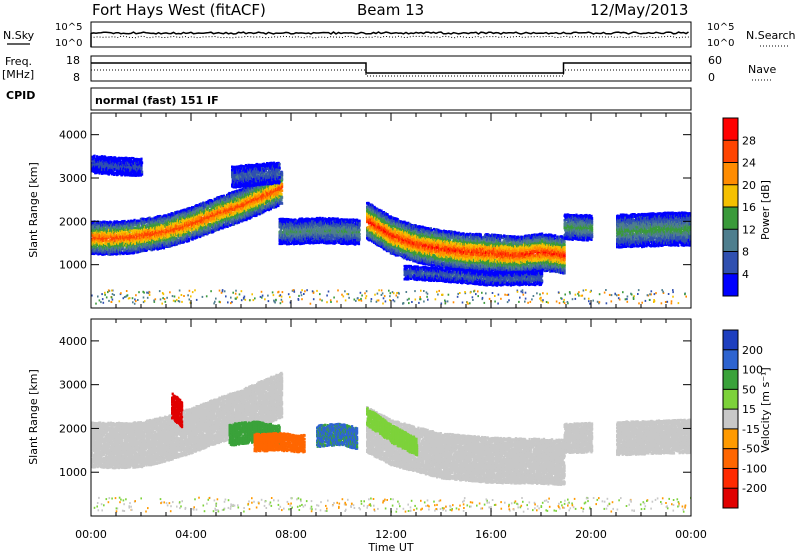  Describe the element at coordinates (771, 35) in the screenshot. I see `nsearch-label: N.Search` at that location.